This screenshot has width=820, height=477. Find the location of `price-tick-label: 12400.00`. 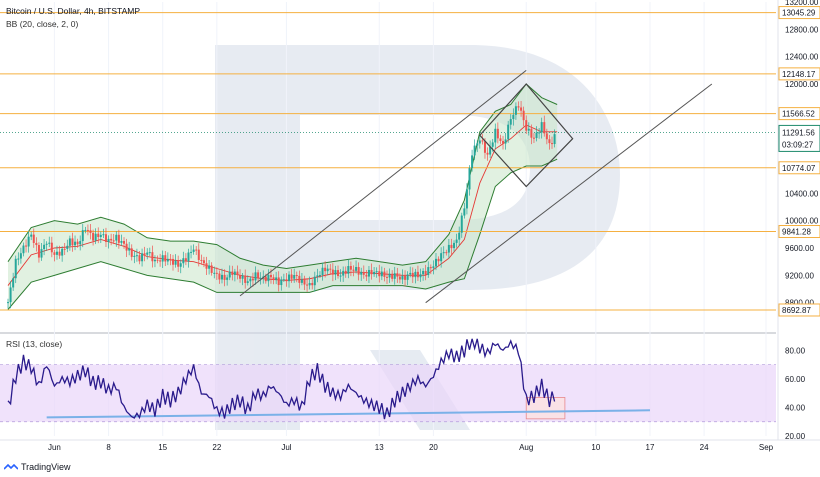

price-tick-label: 12400.00 is located at coordinates (802, 57).